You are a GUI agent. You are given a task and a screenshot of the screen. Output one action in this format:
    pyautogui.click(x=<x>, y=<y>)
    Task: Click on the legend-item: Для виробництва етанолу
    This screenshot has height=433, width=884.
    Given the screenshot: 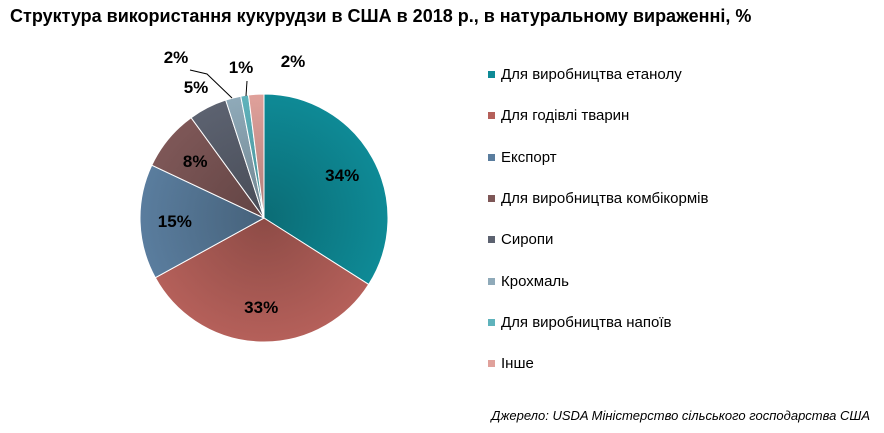 What is the action you would take?
    pyautogui.click(x=585, y=74)
    